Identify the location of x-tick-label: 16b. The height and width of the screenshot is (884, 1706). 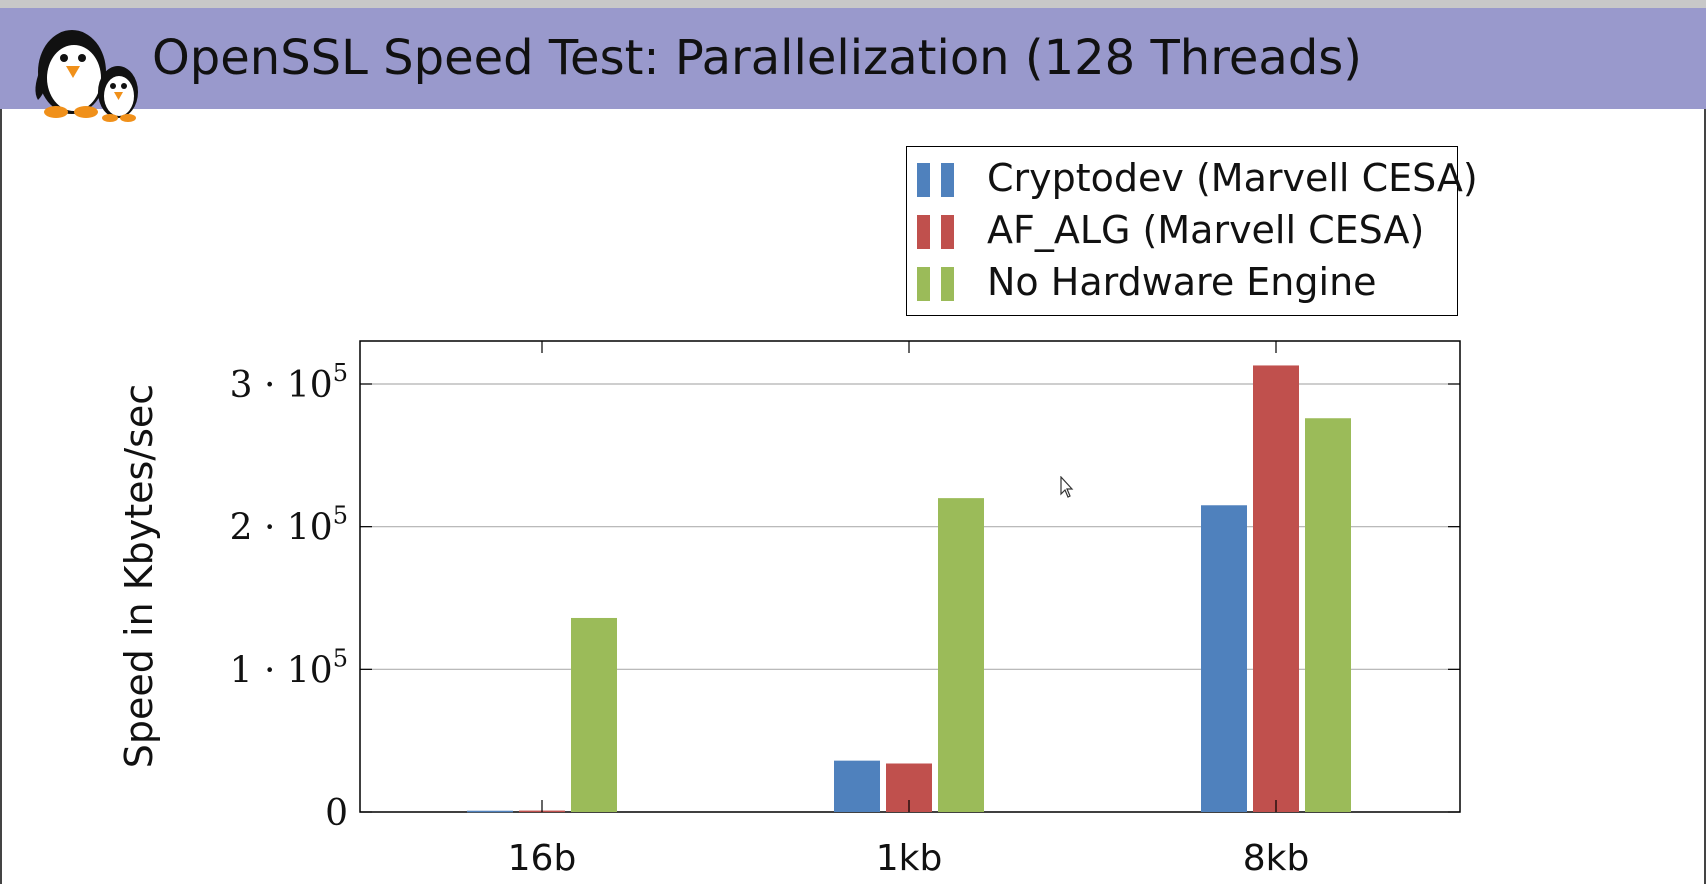
(542, 858).